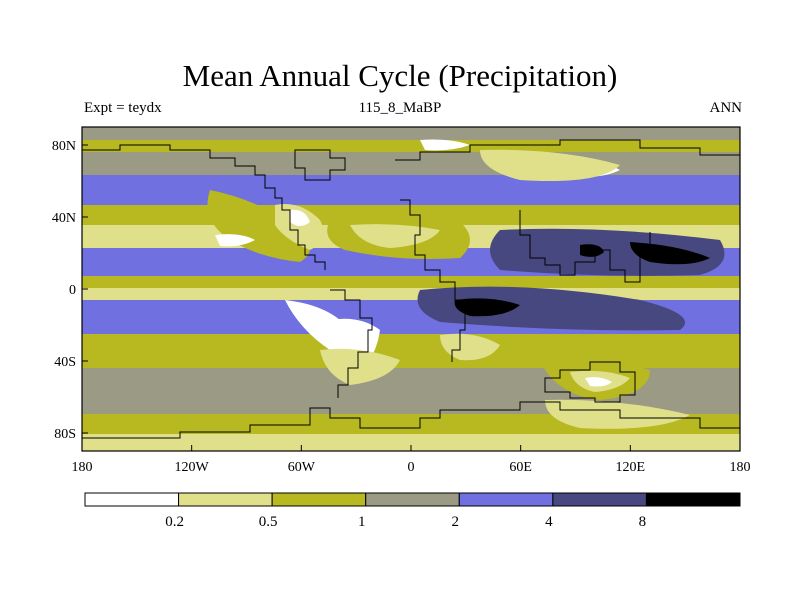  Describe the element at coordinates (351, 343) in the screenshot. I see `coast-south-america` at that location.